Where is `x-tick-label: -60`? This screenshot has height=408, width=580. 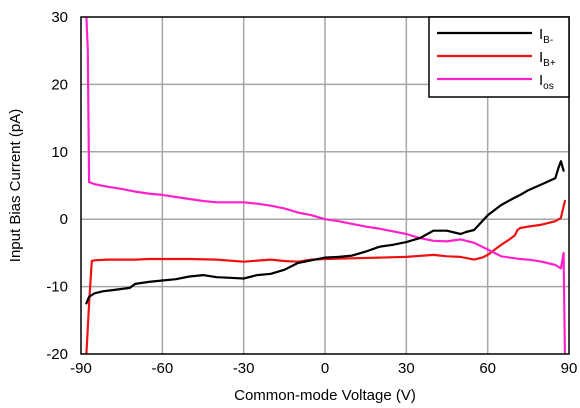
x-tick-label: -60 is located at coordinates (162, 368).